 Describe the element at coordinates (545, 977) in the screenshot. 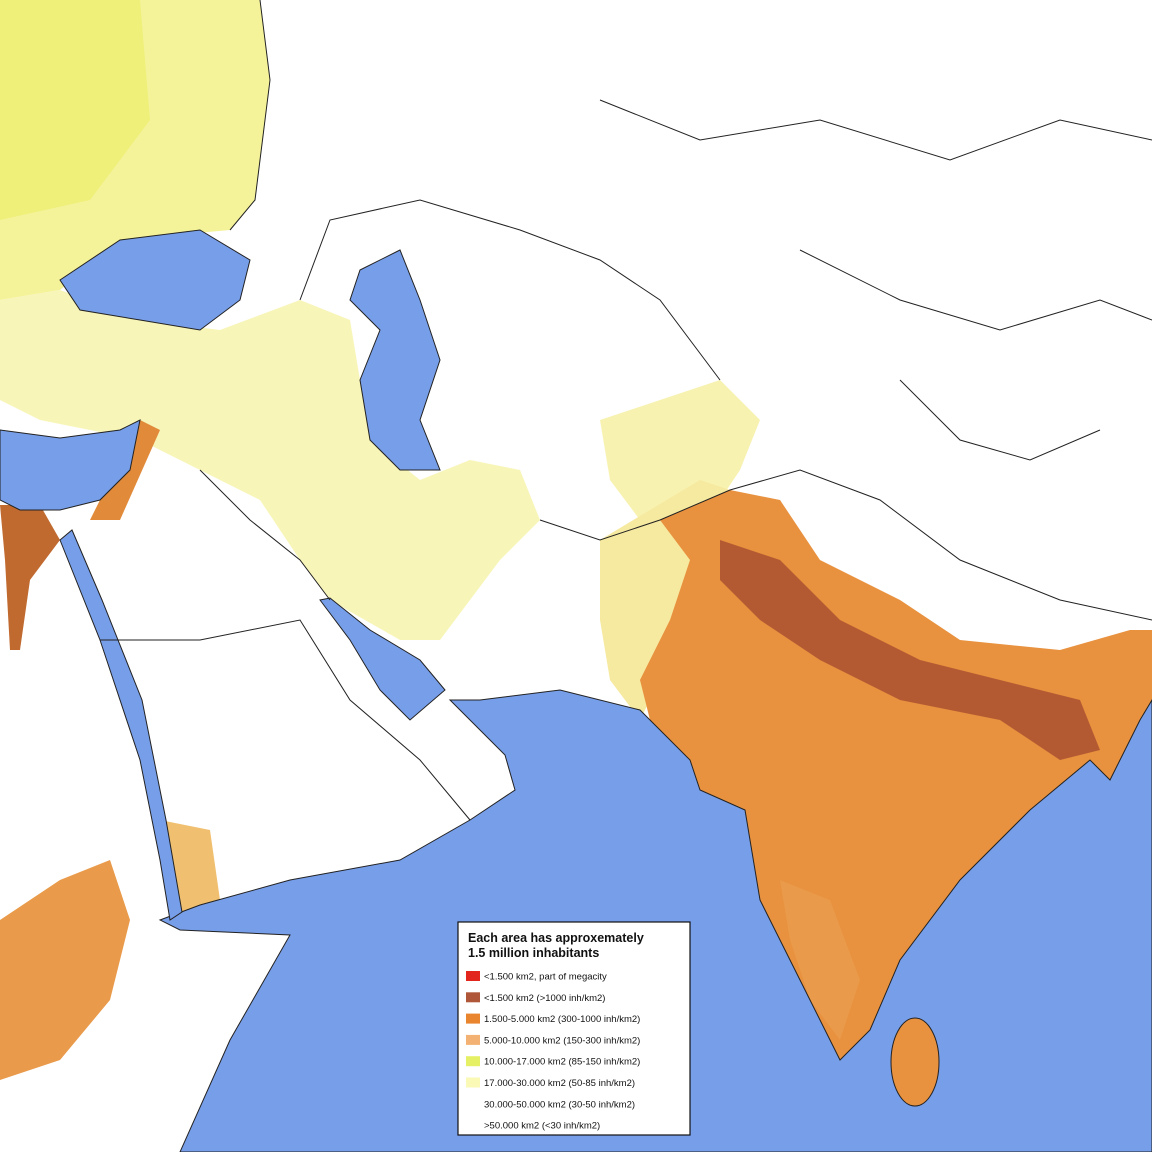

I see `legend-label: <1.500 km2, part of megacity` at that location.